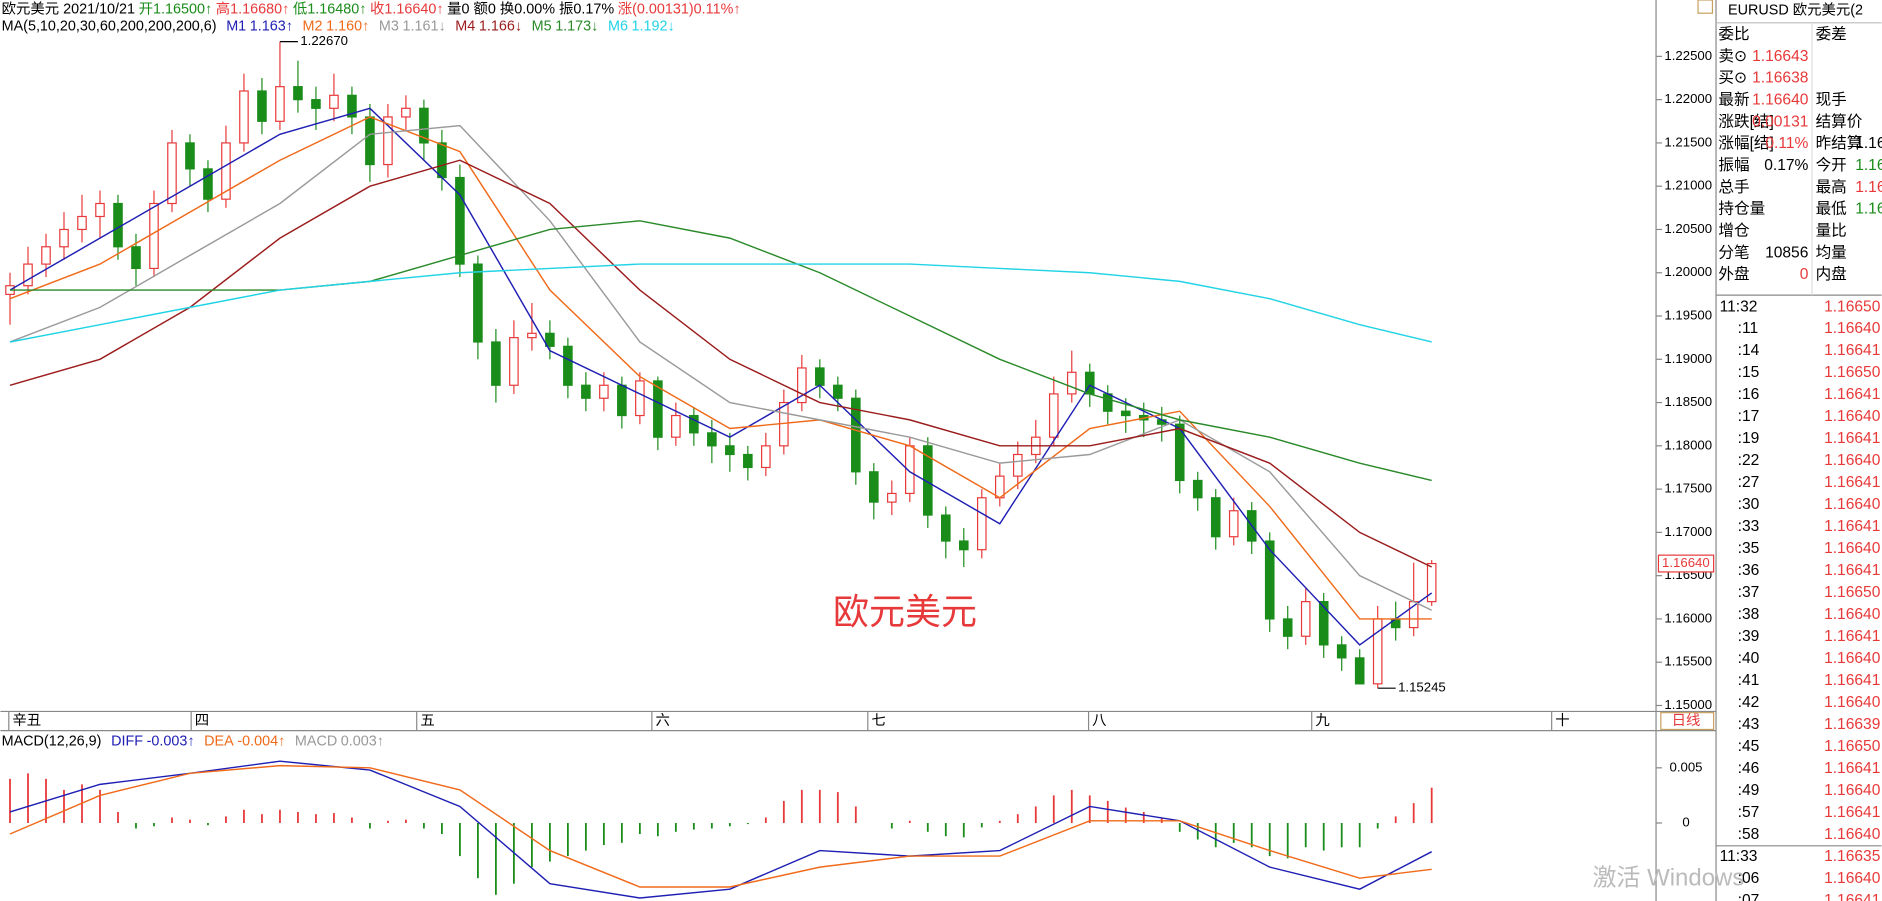  I want to click on legend-name: DIFF, so click(127, 741).